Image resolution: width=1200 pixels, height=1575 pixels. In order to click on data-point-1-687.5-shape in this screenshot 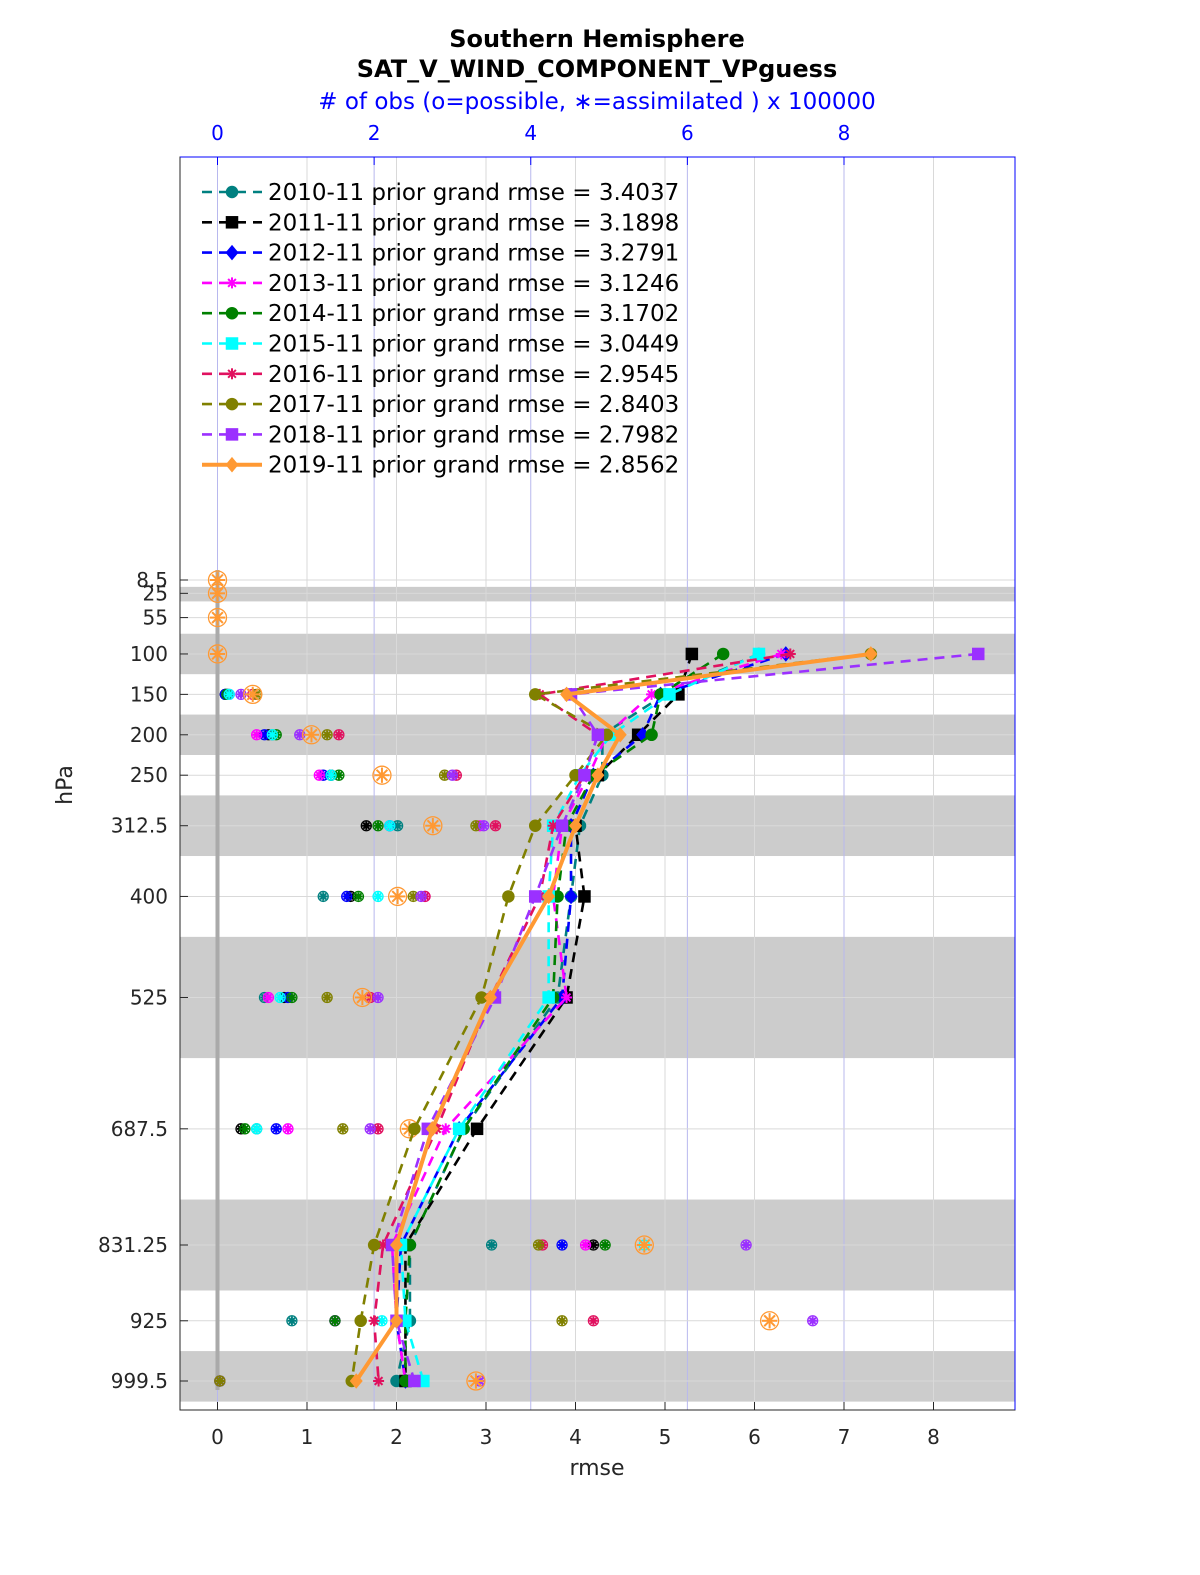, I will do `click(477, 1129)`.